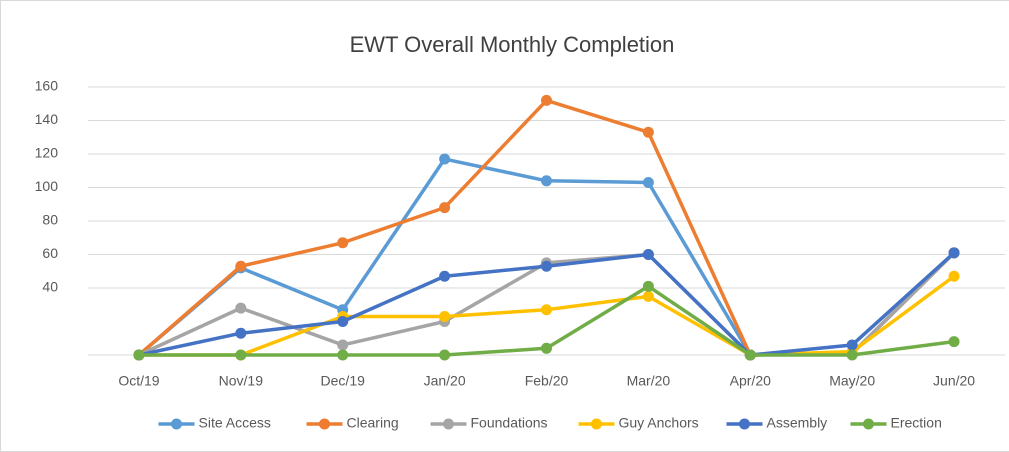 The width and height of the screenshot is (1009, 452). I want to click on x-tick-label: Apr/20, so click(750, 381).